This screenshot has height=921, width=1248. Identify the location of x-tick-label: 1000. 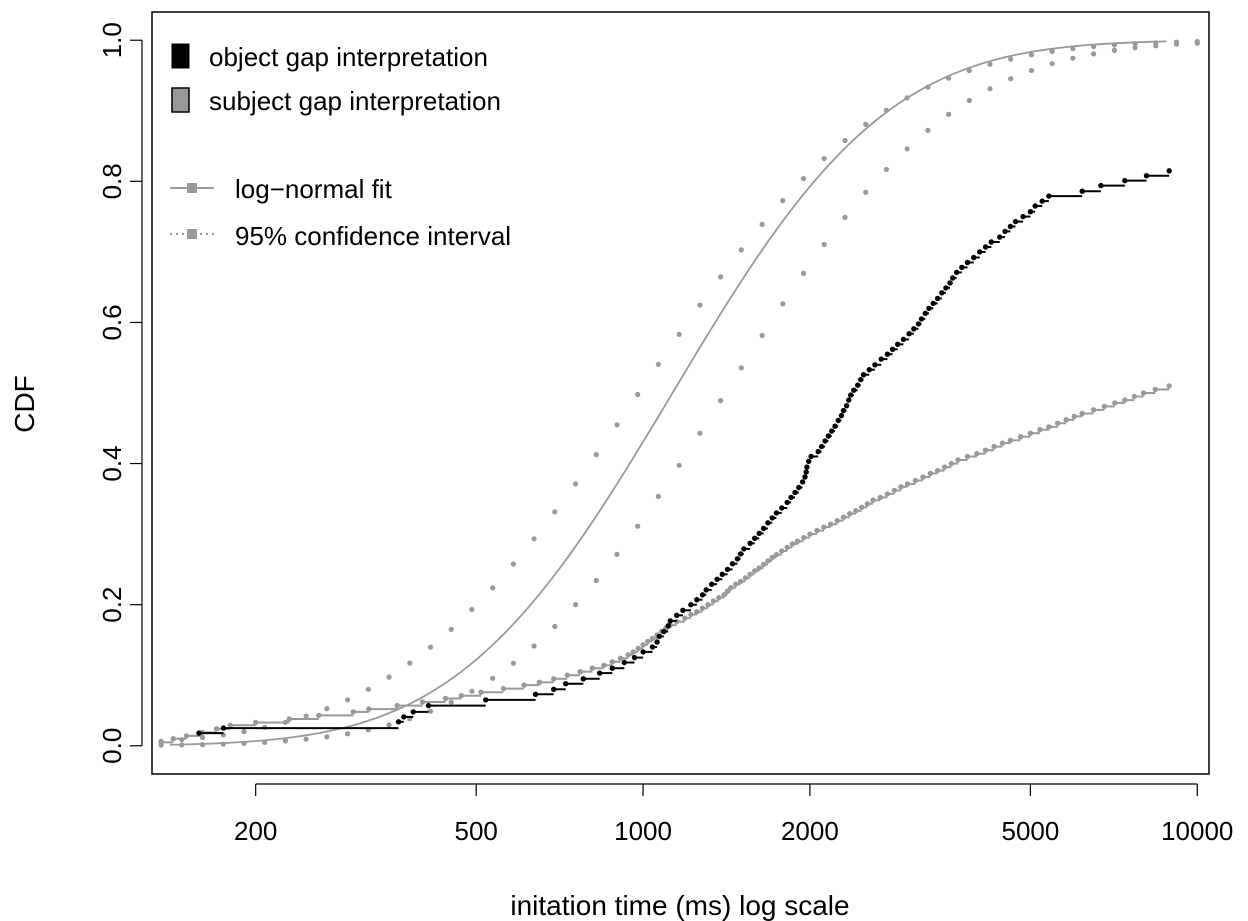
(643, 831).